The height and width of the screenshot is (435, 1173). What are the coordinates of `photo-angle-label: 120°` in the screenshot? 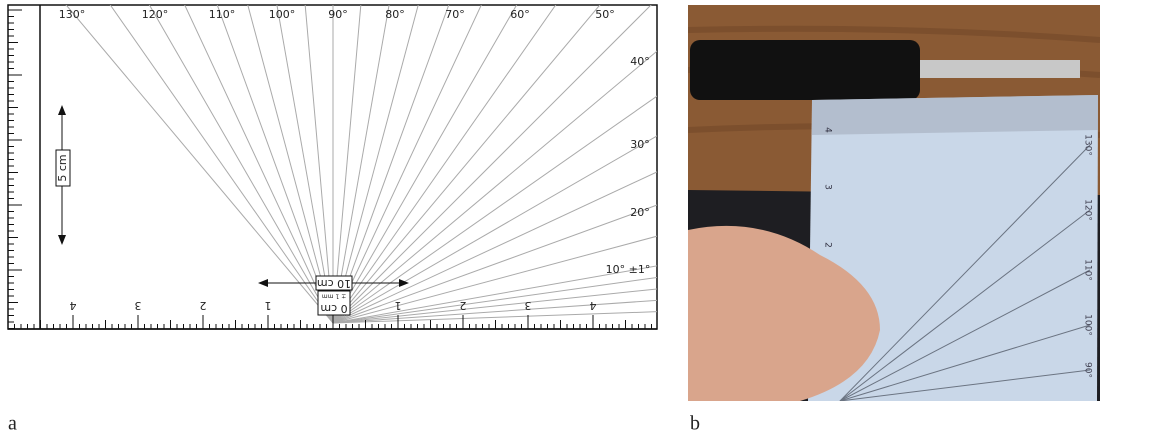 It's located at (1088, 210).